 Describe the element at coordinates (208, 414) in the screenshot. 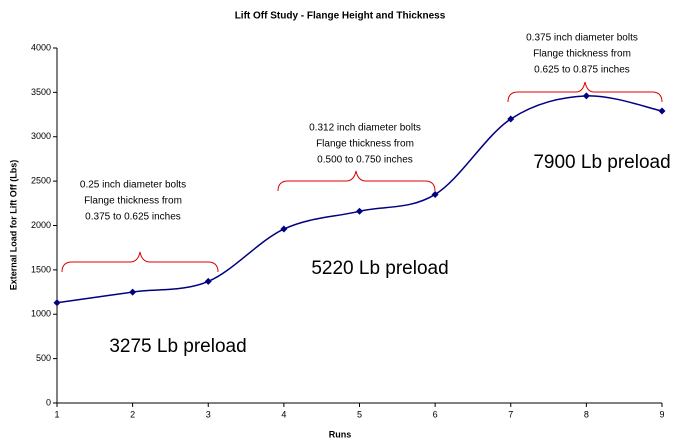

I see `x-tick-label: 3` at that location.